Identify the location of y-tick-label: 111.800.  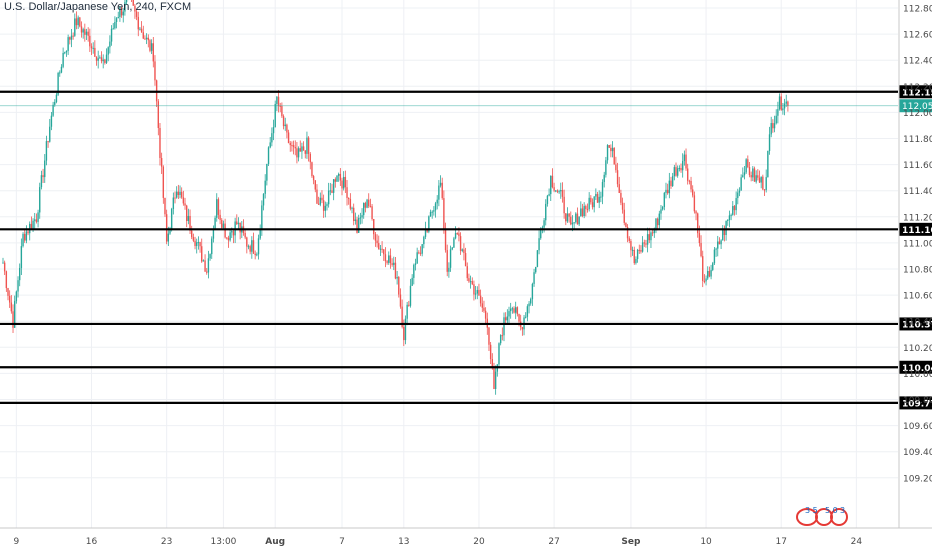
(917, 140).